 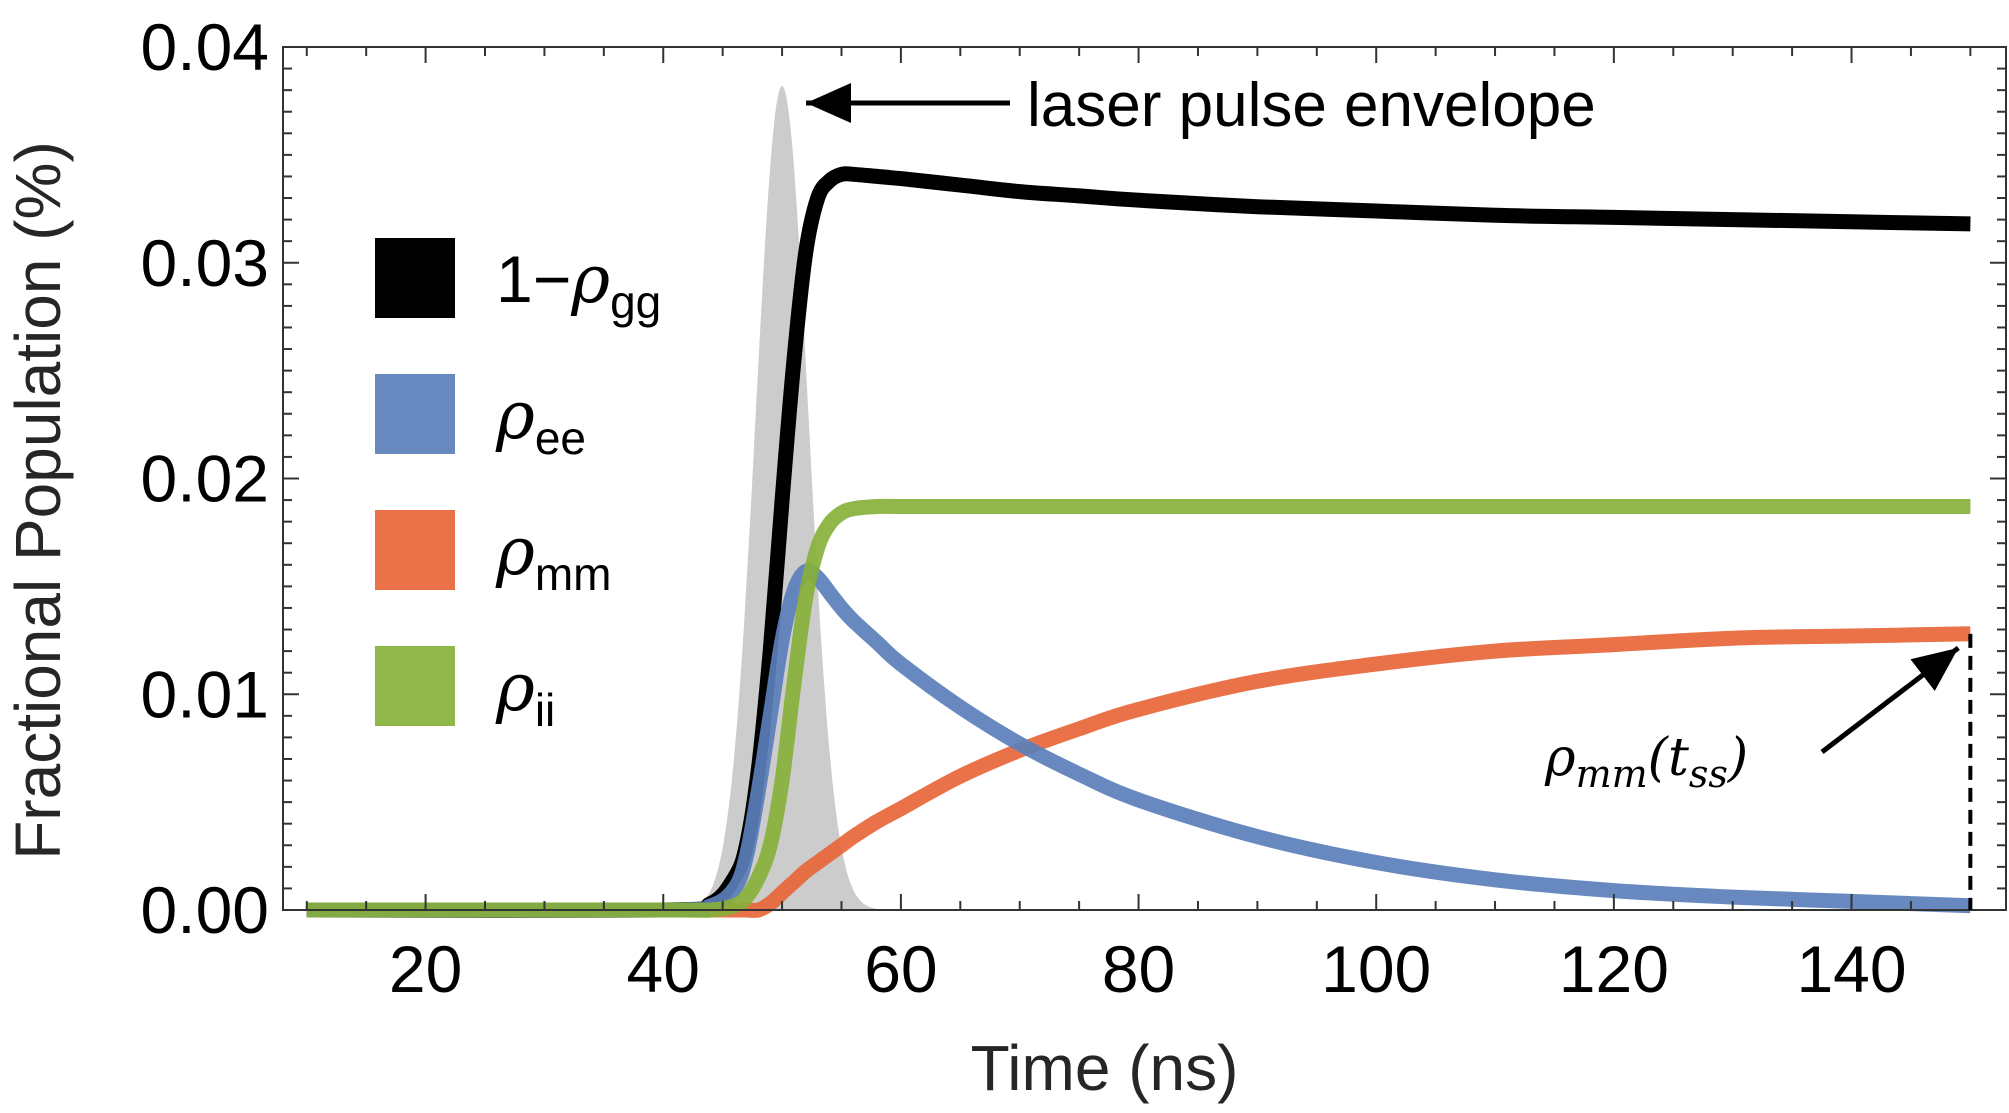 I want to click on legend: 1−ρgg ρee ρmm ρii, so click(x=518, y=487).